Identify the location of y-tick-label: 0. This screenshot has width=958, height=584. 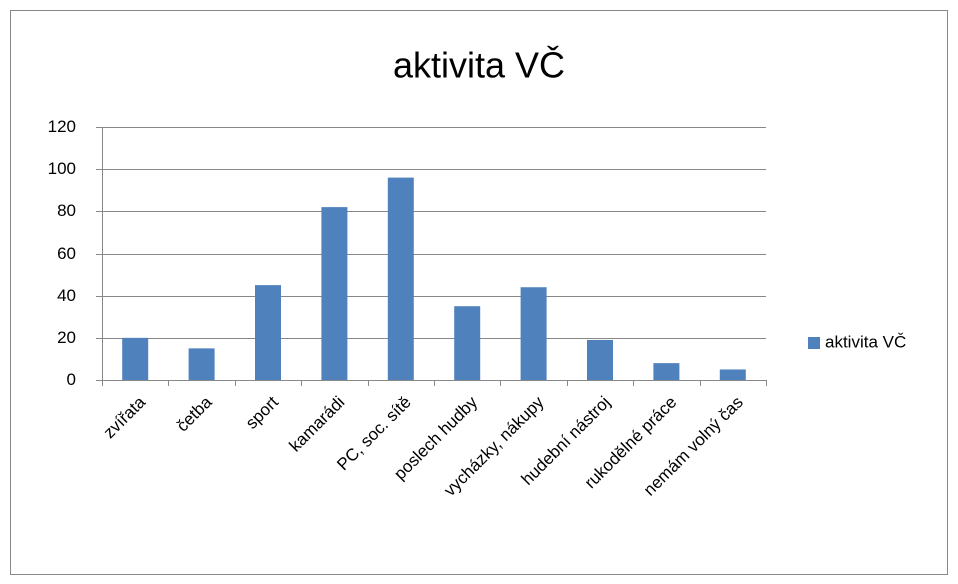
(71, 379).